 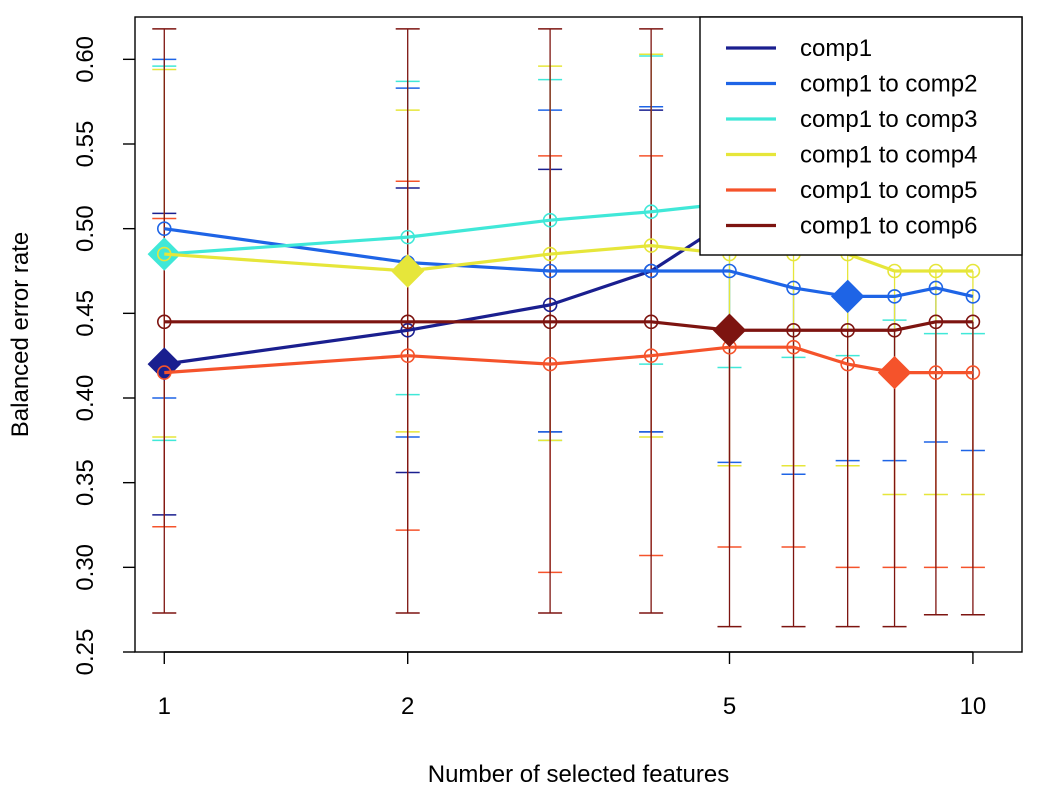 I want to click on legend-box, so click(x=861, y=136).